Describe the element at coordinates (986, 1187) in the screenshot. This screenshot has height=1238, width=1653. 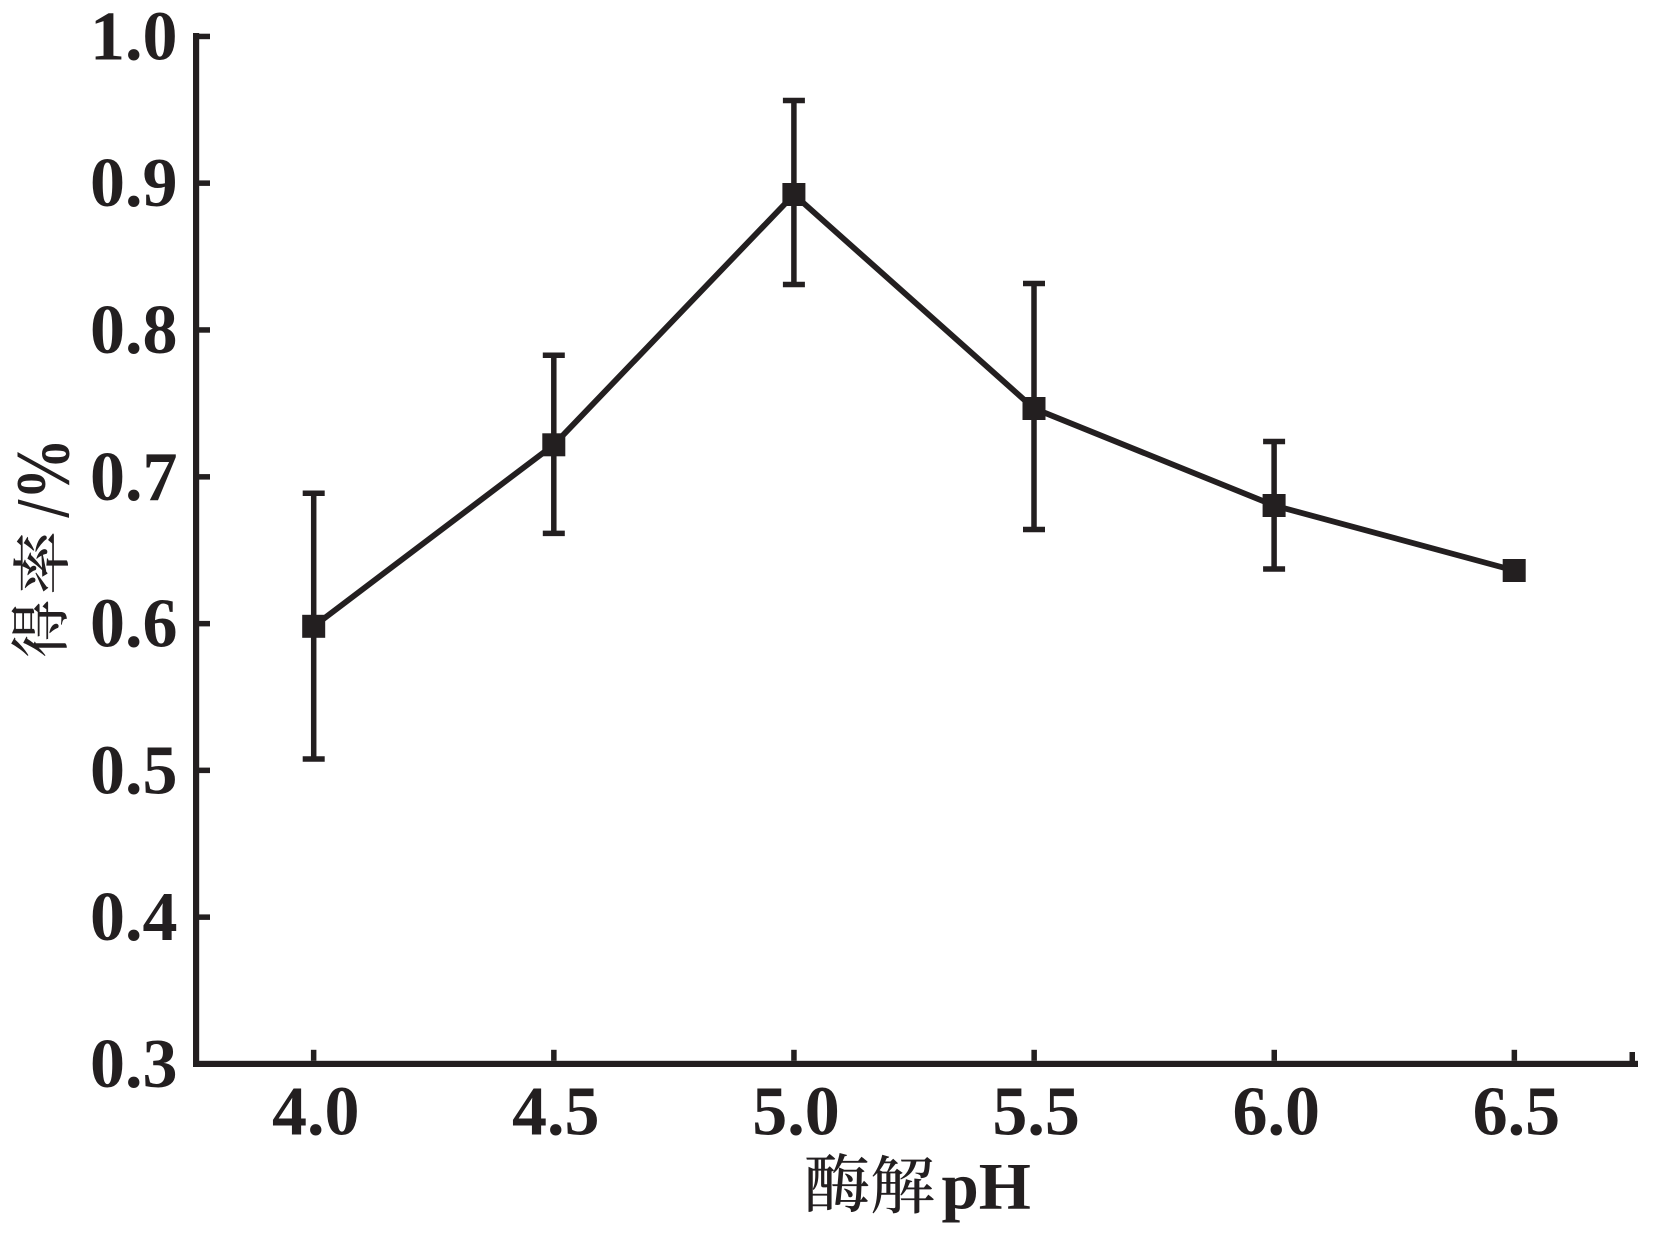
I see `svg-text: pH` at that location.